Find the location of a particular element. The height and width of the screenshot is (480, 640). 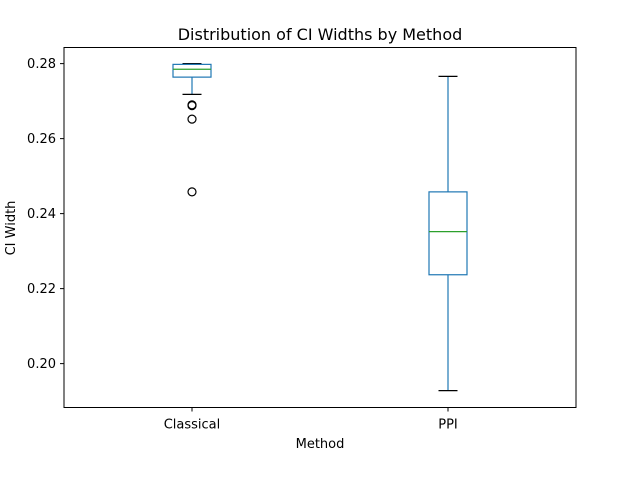

y-axis-label: CI Width is located at coordinates (11, 228).